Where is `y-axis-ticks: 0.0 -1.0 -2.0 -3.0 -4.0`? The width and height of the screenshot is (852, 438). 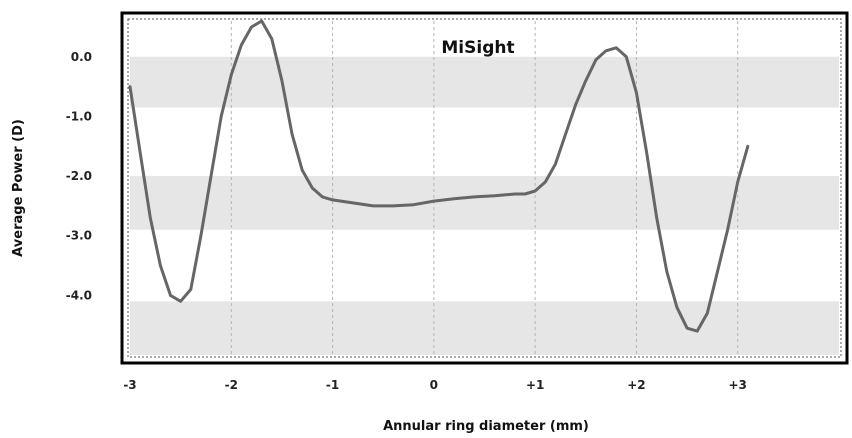
y-axis-ticks: 0.0 -1.0 -2.0 -3.0 -4.0 is located at coordinates (79, 176).